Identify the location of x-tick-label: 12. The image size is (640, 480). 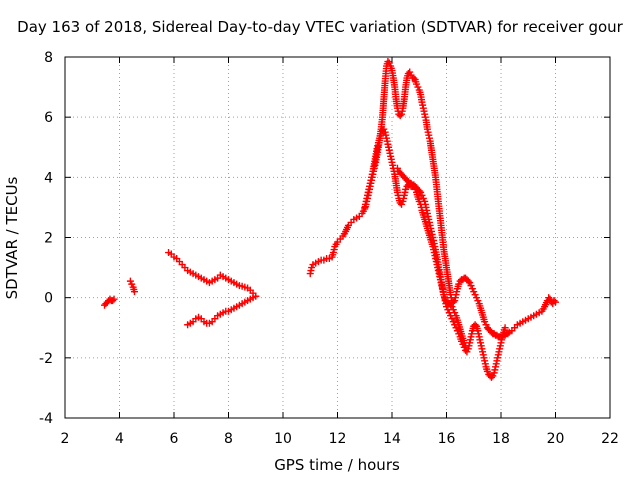
(338, 439).